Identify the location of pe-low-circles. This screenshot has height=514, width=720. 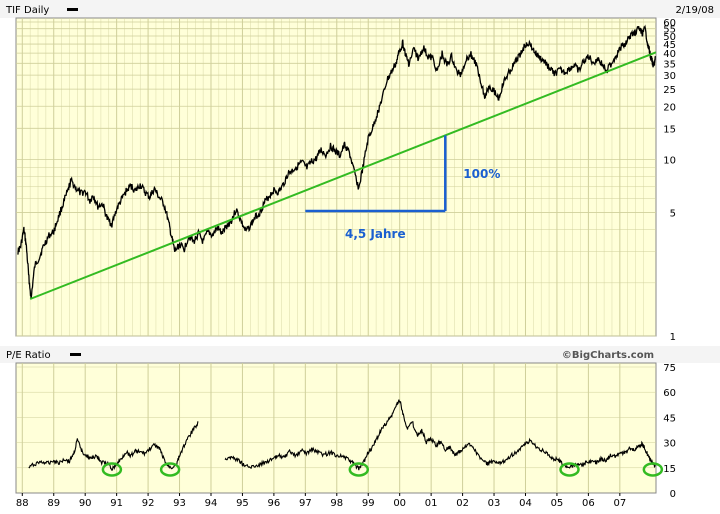
(382, 469).